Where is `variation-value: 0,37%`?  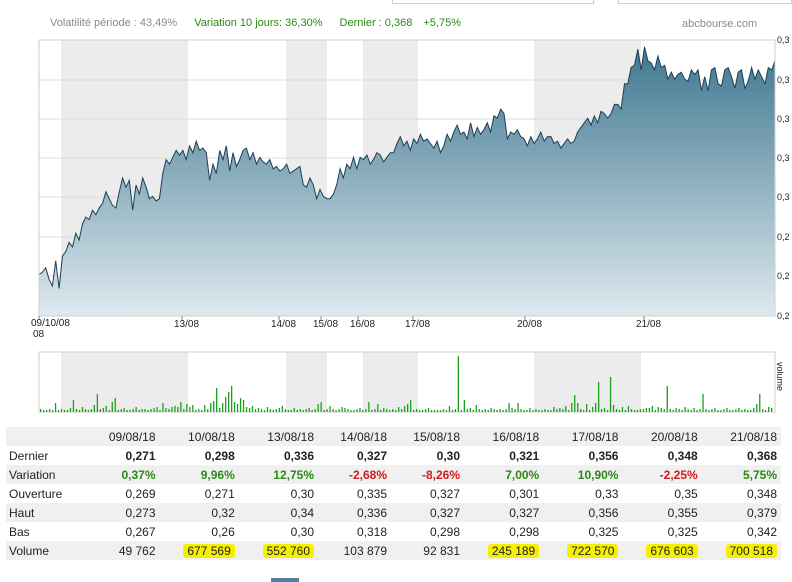 variation-value: 0,37% is located at coordinates (138, 474).